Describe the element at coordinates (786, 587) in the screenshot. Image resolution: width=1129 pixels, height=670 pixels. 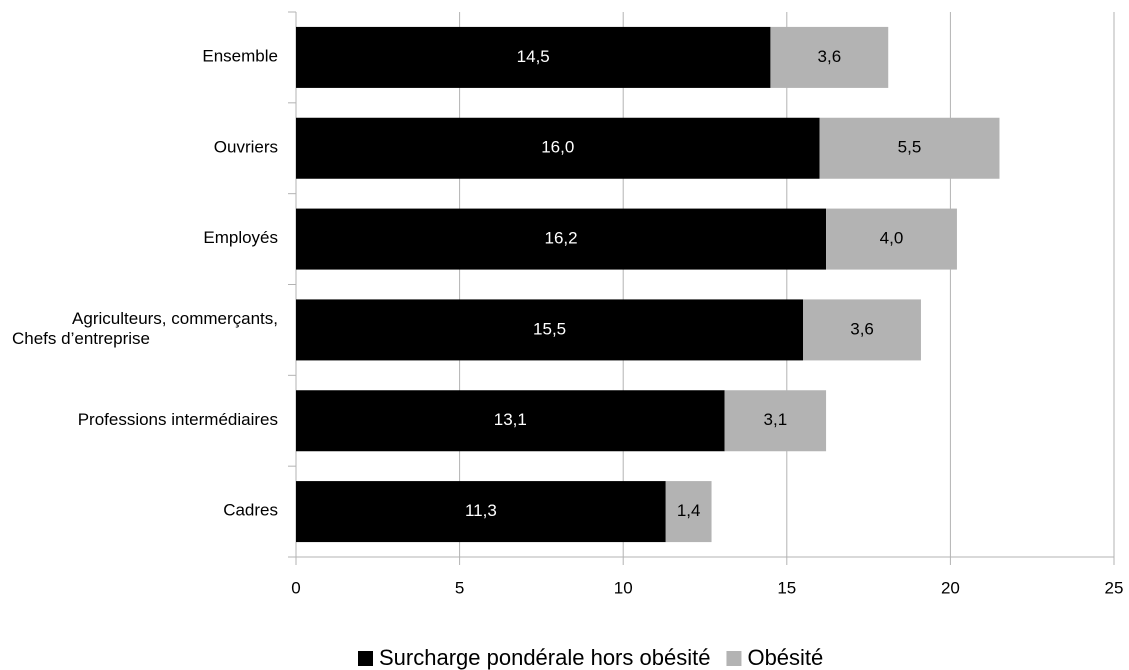
I see `x-tick-label: 15` at that location.